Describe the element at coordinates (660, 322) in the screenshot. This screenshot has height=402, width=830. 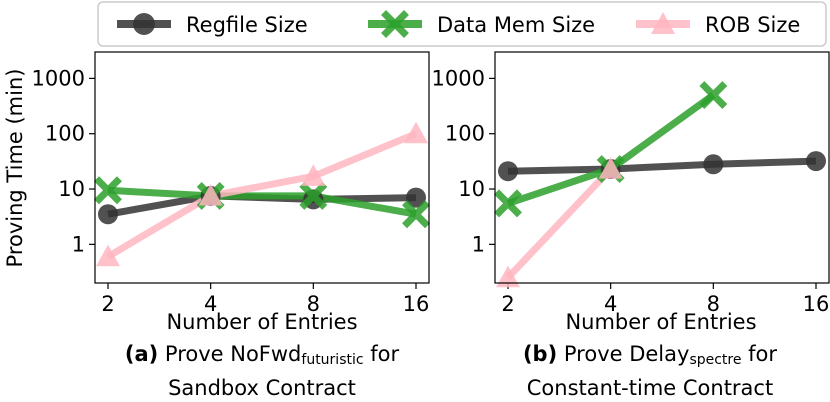
I see `xlabel-b: Number of Entries` at that location.